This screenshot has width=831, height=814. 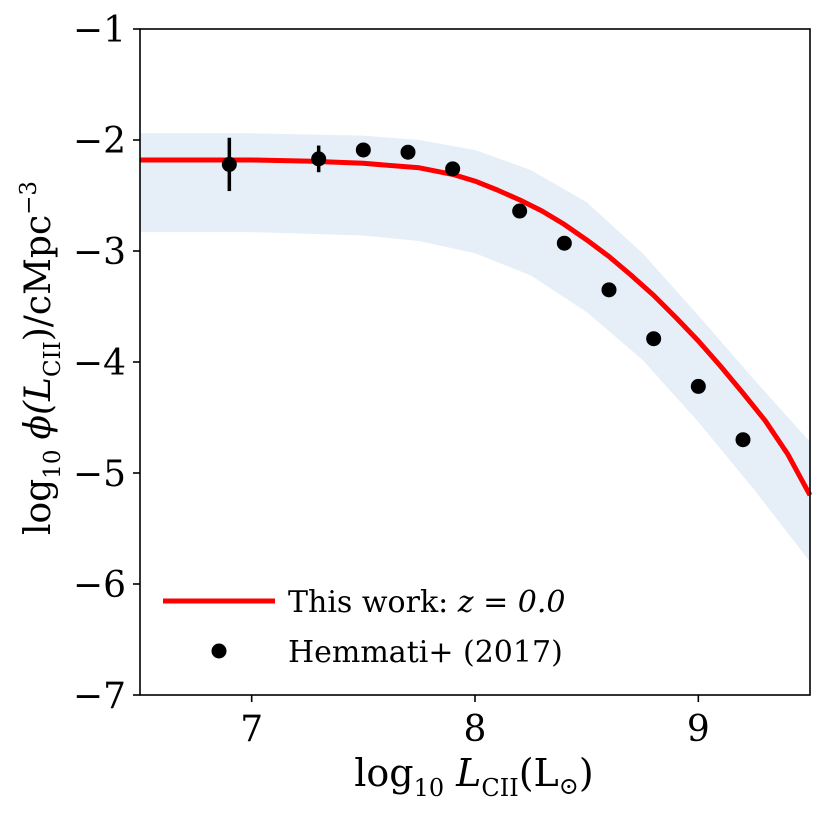 What do you see at coordinates (425, 652) in the screenshot?
I see `legend-label-hemmati: Hemmati+ (2017)` at bounding box center [425, 652].